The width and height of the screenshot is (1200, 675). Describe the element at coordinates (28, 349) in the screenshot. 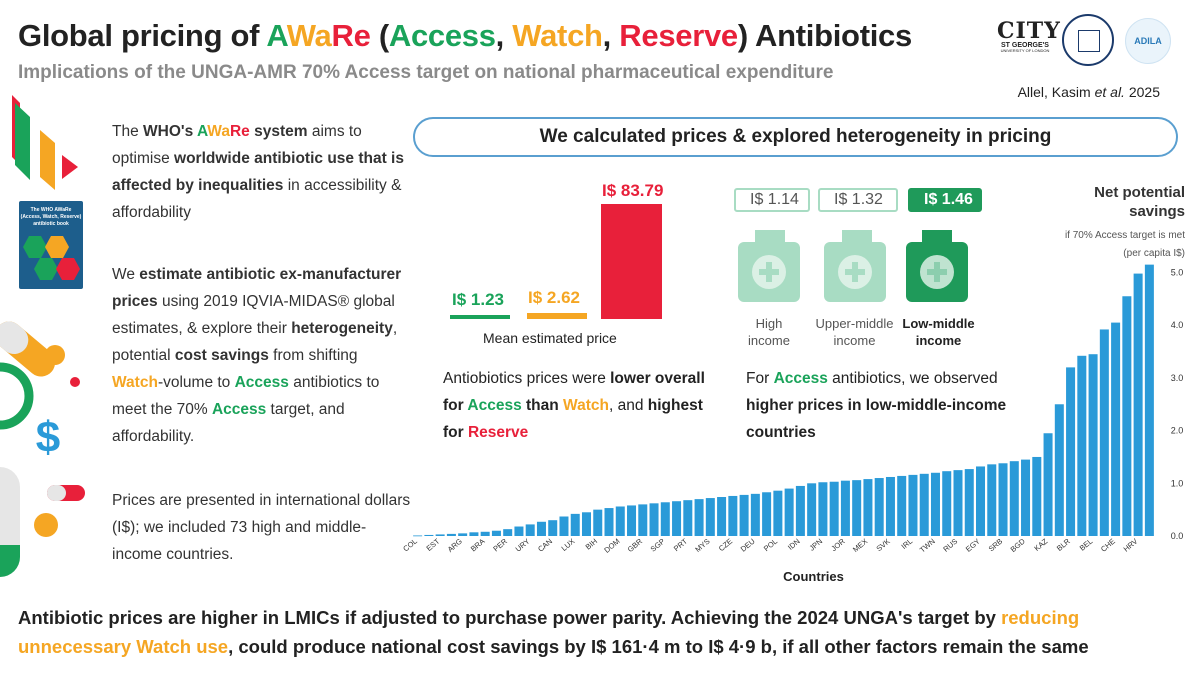

I see `capsule-icon` at that location.